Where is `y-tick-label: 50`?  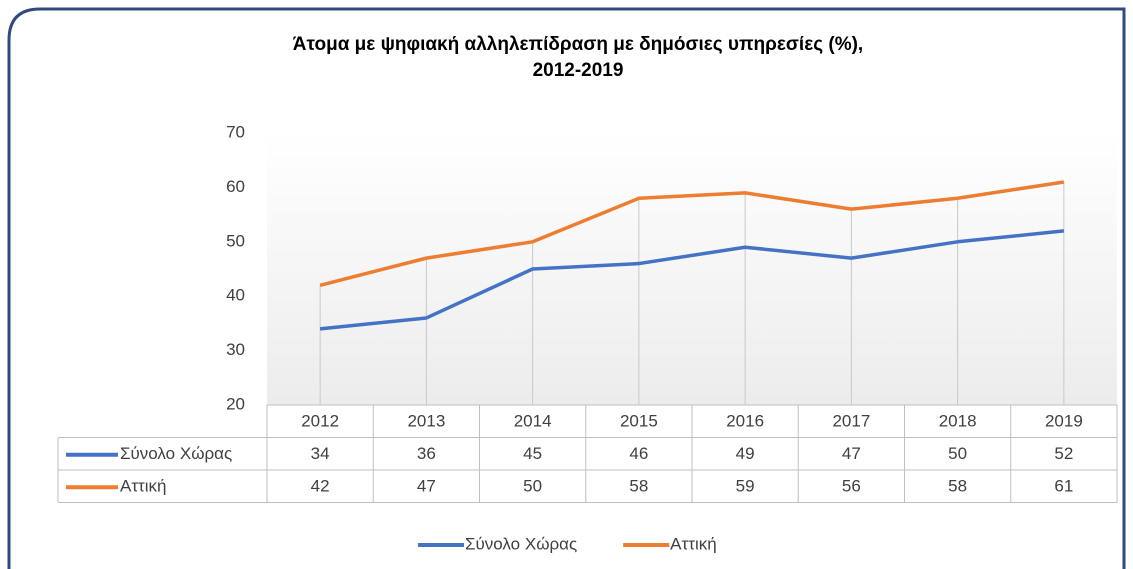
y-tick-label: 50 is located at coordinates (235, 240).